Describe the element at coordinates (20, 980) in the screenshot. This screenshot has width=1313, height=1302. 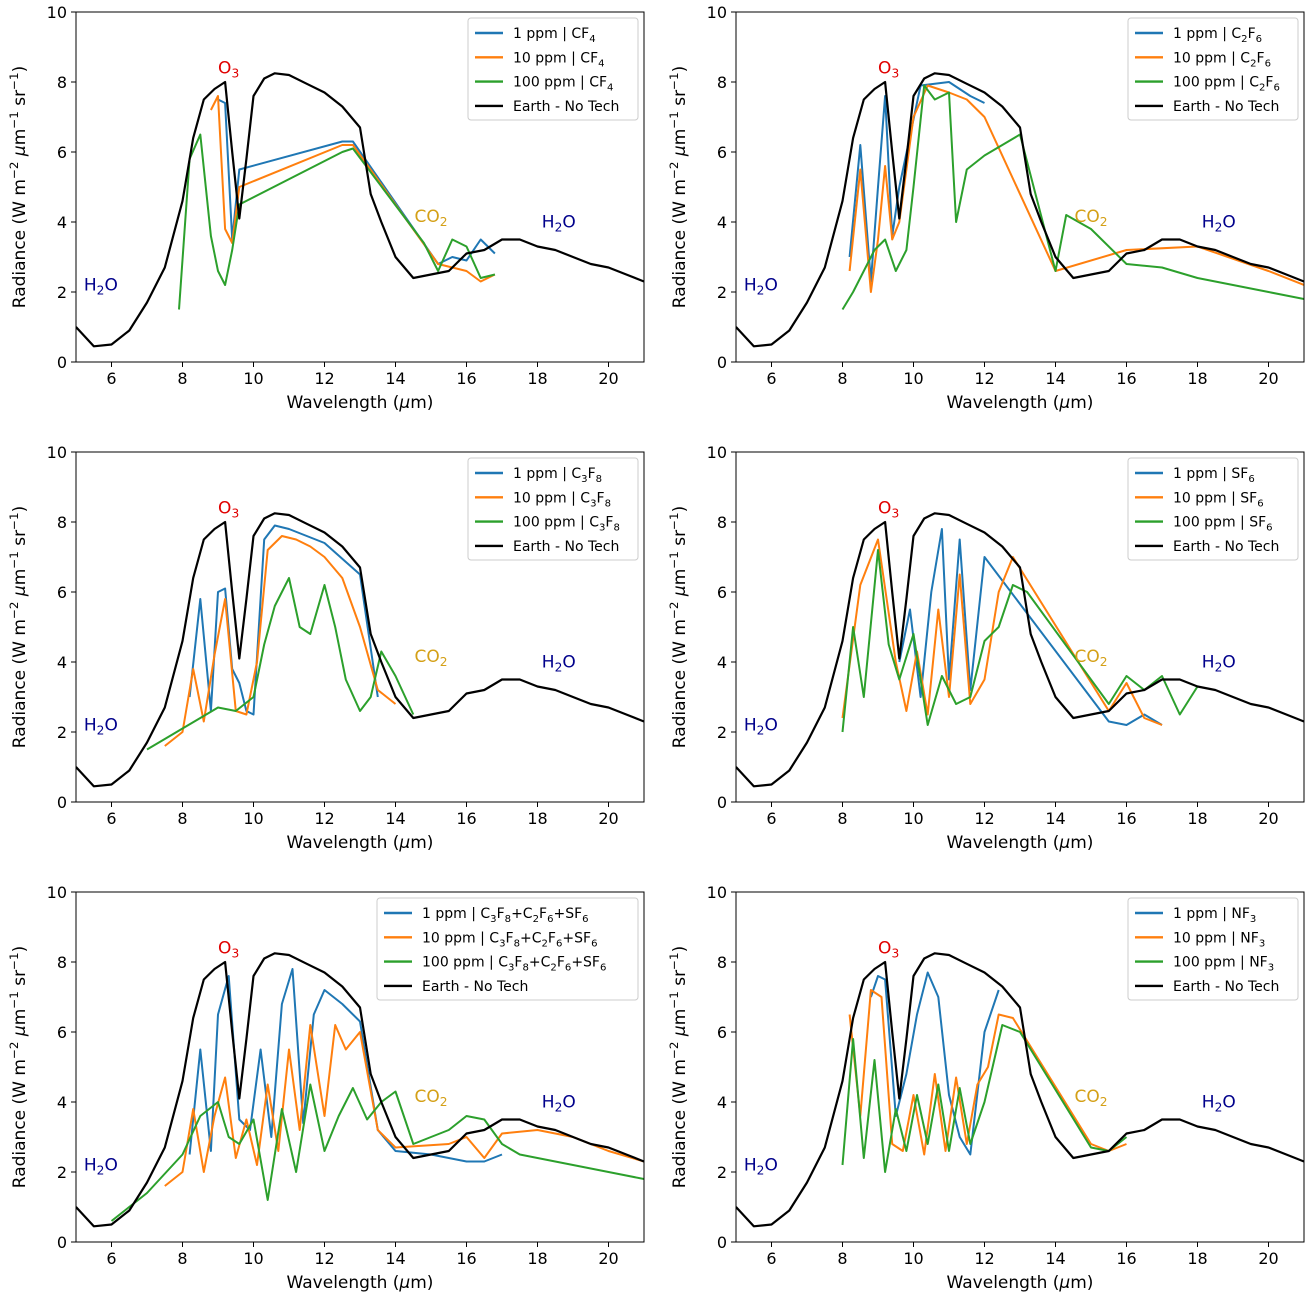
I see `ylabel-sr: sr` at that location.